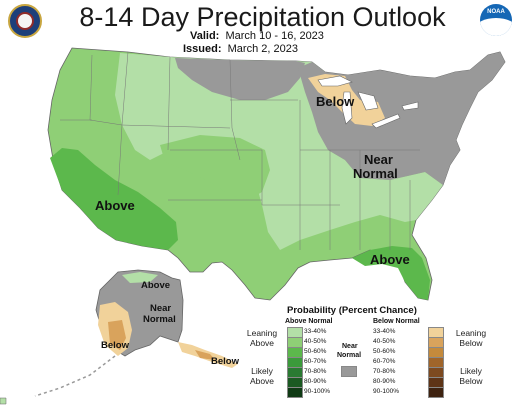 This screenshot has height=405, width=525. Describe the element at coordinates (471, 381) in the screenshot. I see `legend-likely-below-2: Below` at that location.